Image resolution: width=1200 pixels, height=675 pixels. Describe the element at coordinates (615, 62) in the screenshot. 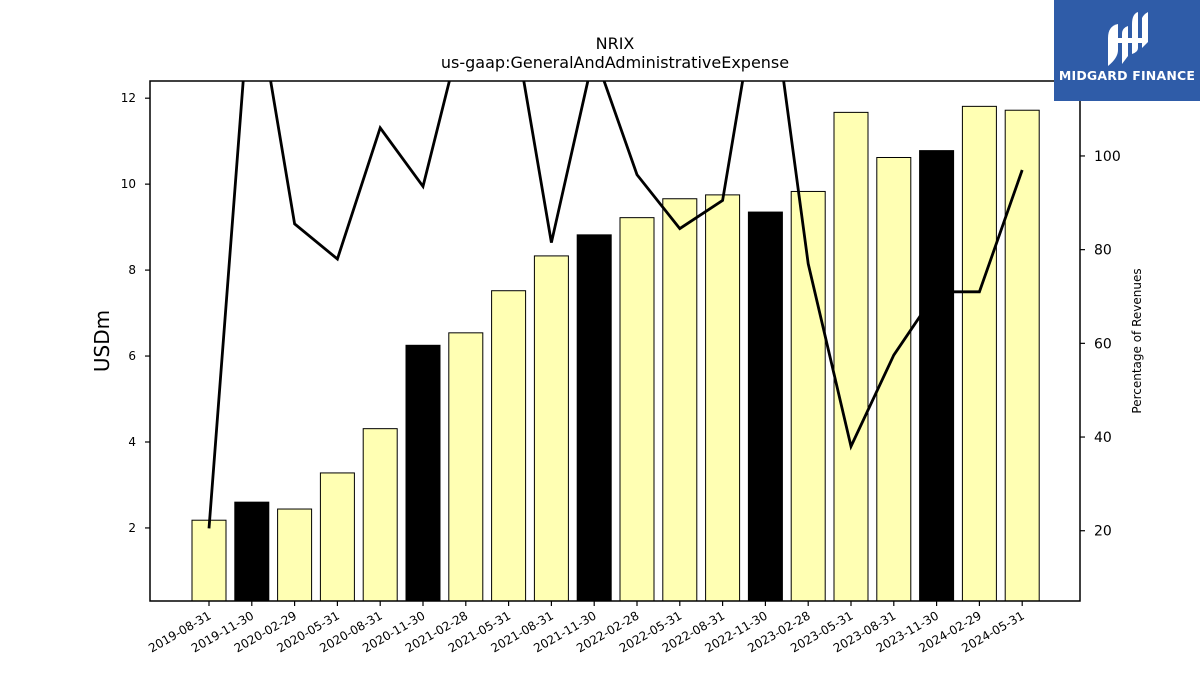

I see `chart-subtitle: us-gaap:GeneralAndAdministrativeExpense` at that location.